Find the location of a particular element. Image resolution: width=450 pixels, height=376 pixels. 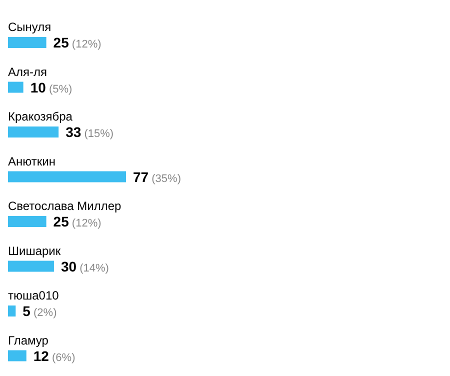

y-tick-label: Сынуля is located at coordinates (30, 27).